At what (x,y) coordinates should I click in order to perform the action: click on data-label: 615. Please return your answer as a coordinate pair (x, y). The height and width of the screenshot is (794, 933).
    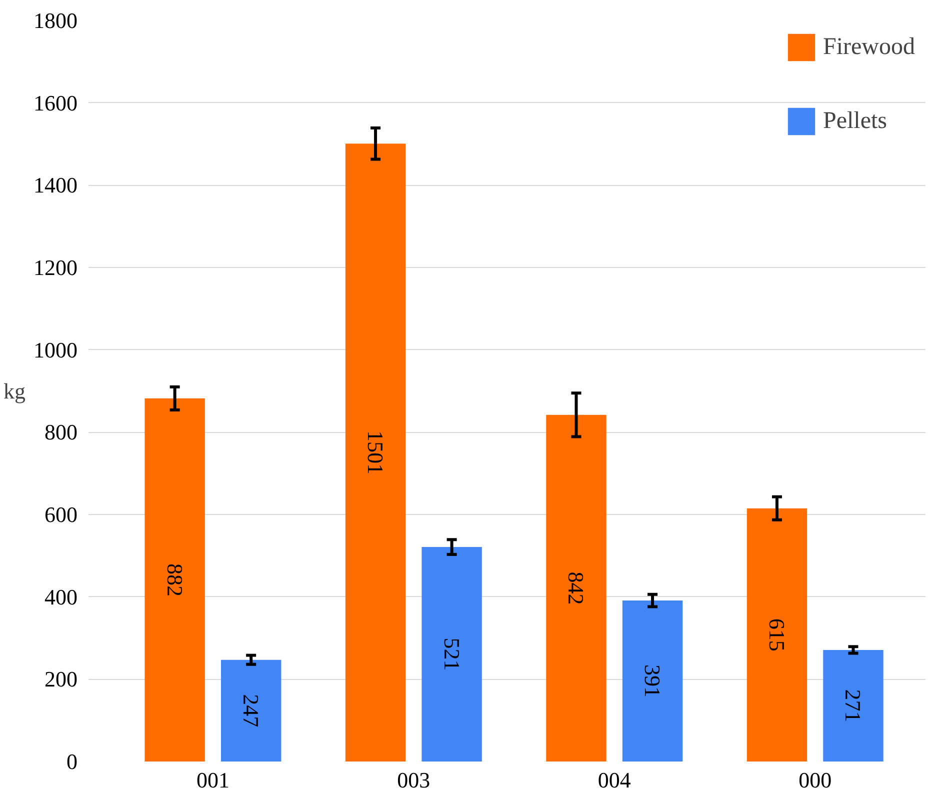
    Looking at the image, I should click on (777, 635).